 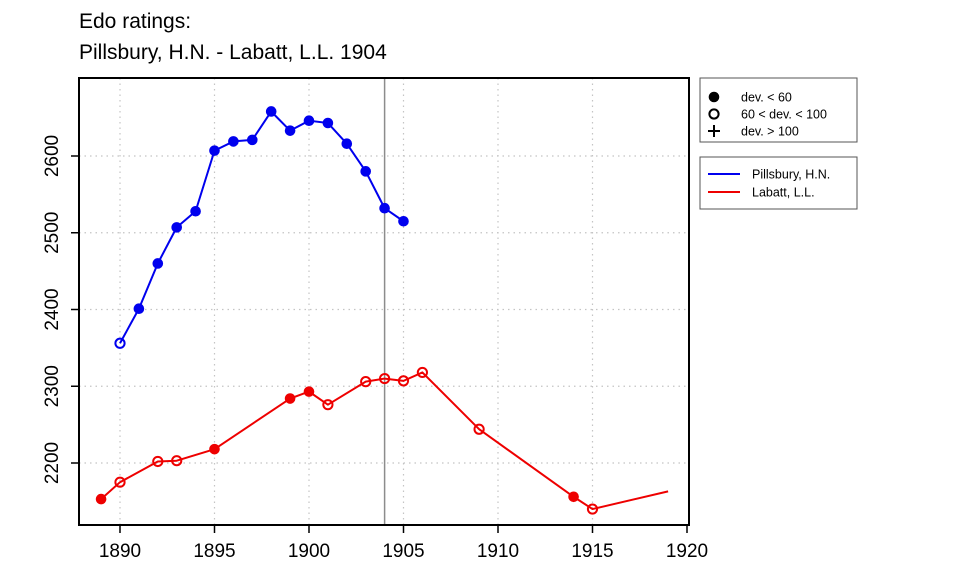 I want to click on series-legend-box, so click(x=778, y=183).